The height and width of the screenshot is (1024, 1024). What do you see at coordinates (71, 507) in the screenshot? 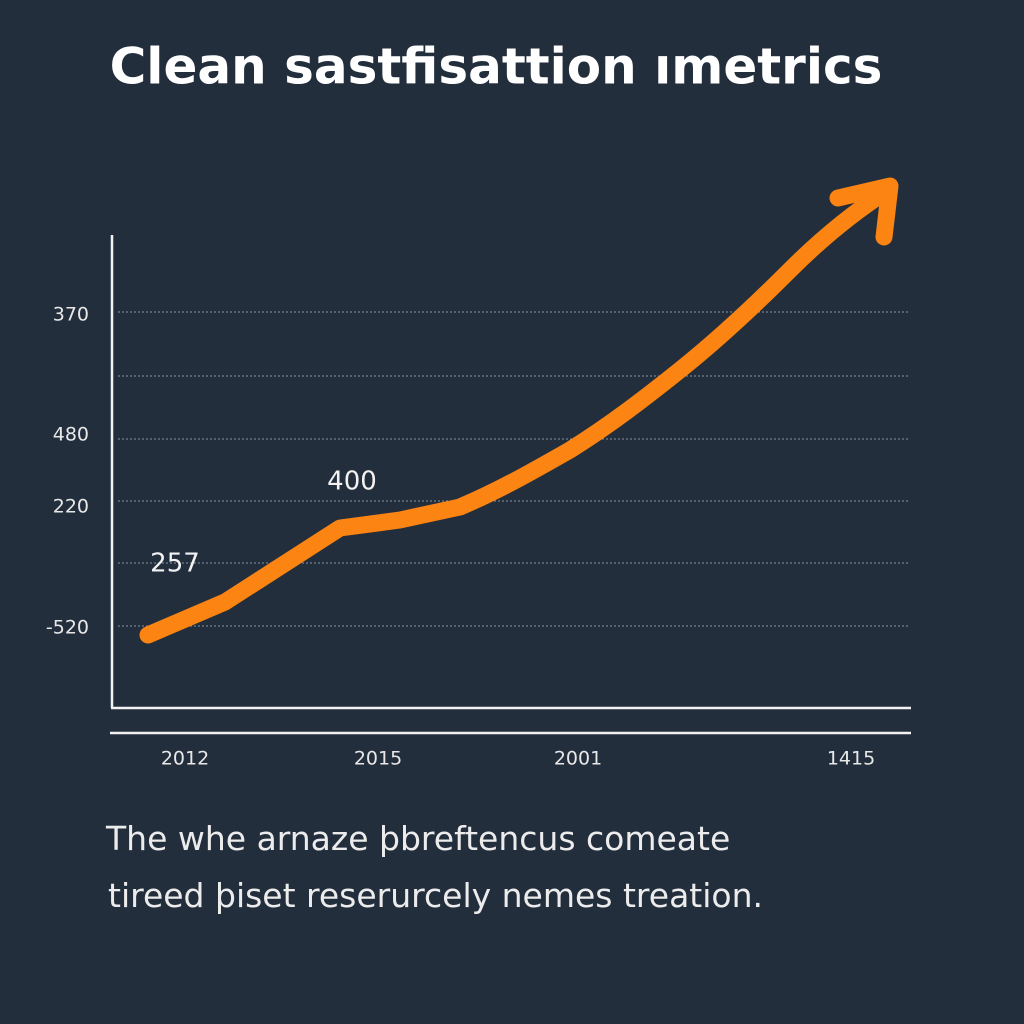
I see `y-tick-label: 220` at bounding box center [71, 507].